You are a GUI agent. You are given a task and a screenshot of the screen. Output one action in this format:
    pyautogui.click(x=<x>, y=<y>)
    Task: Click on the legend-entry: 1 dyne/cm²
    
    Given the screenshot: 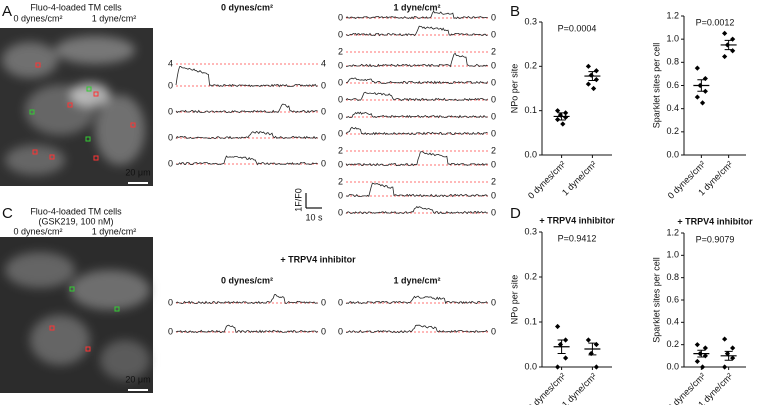 What is the action you would take?
    pyautogui.click(x=114, y=18)
    